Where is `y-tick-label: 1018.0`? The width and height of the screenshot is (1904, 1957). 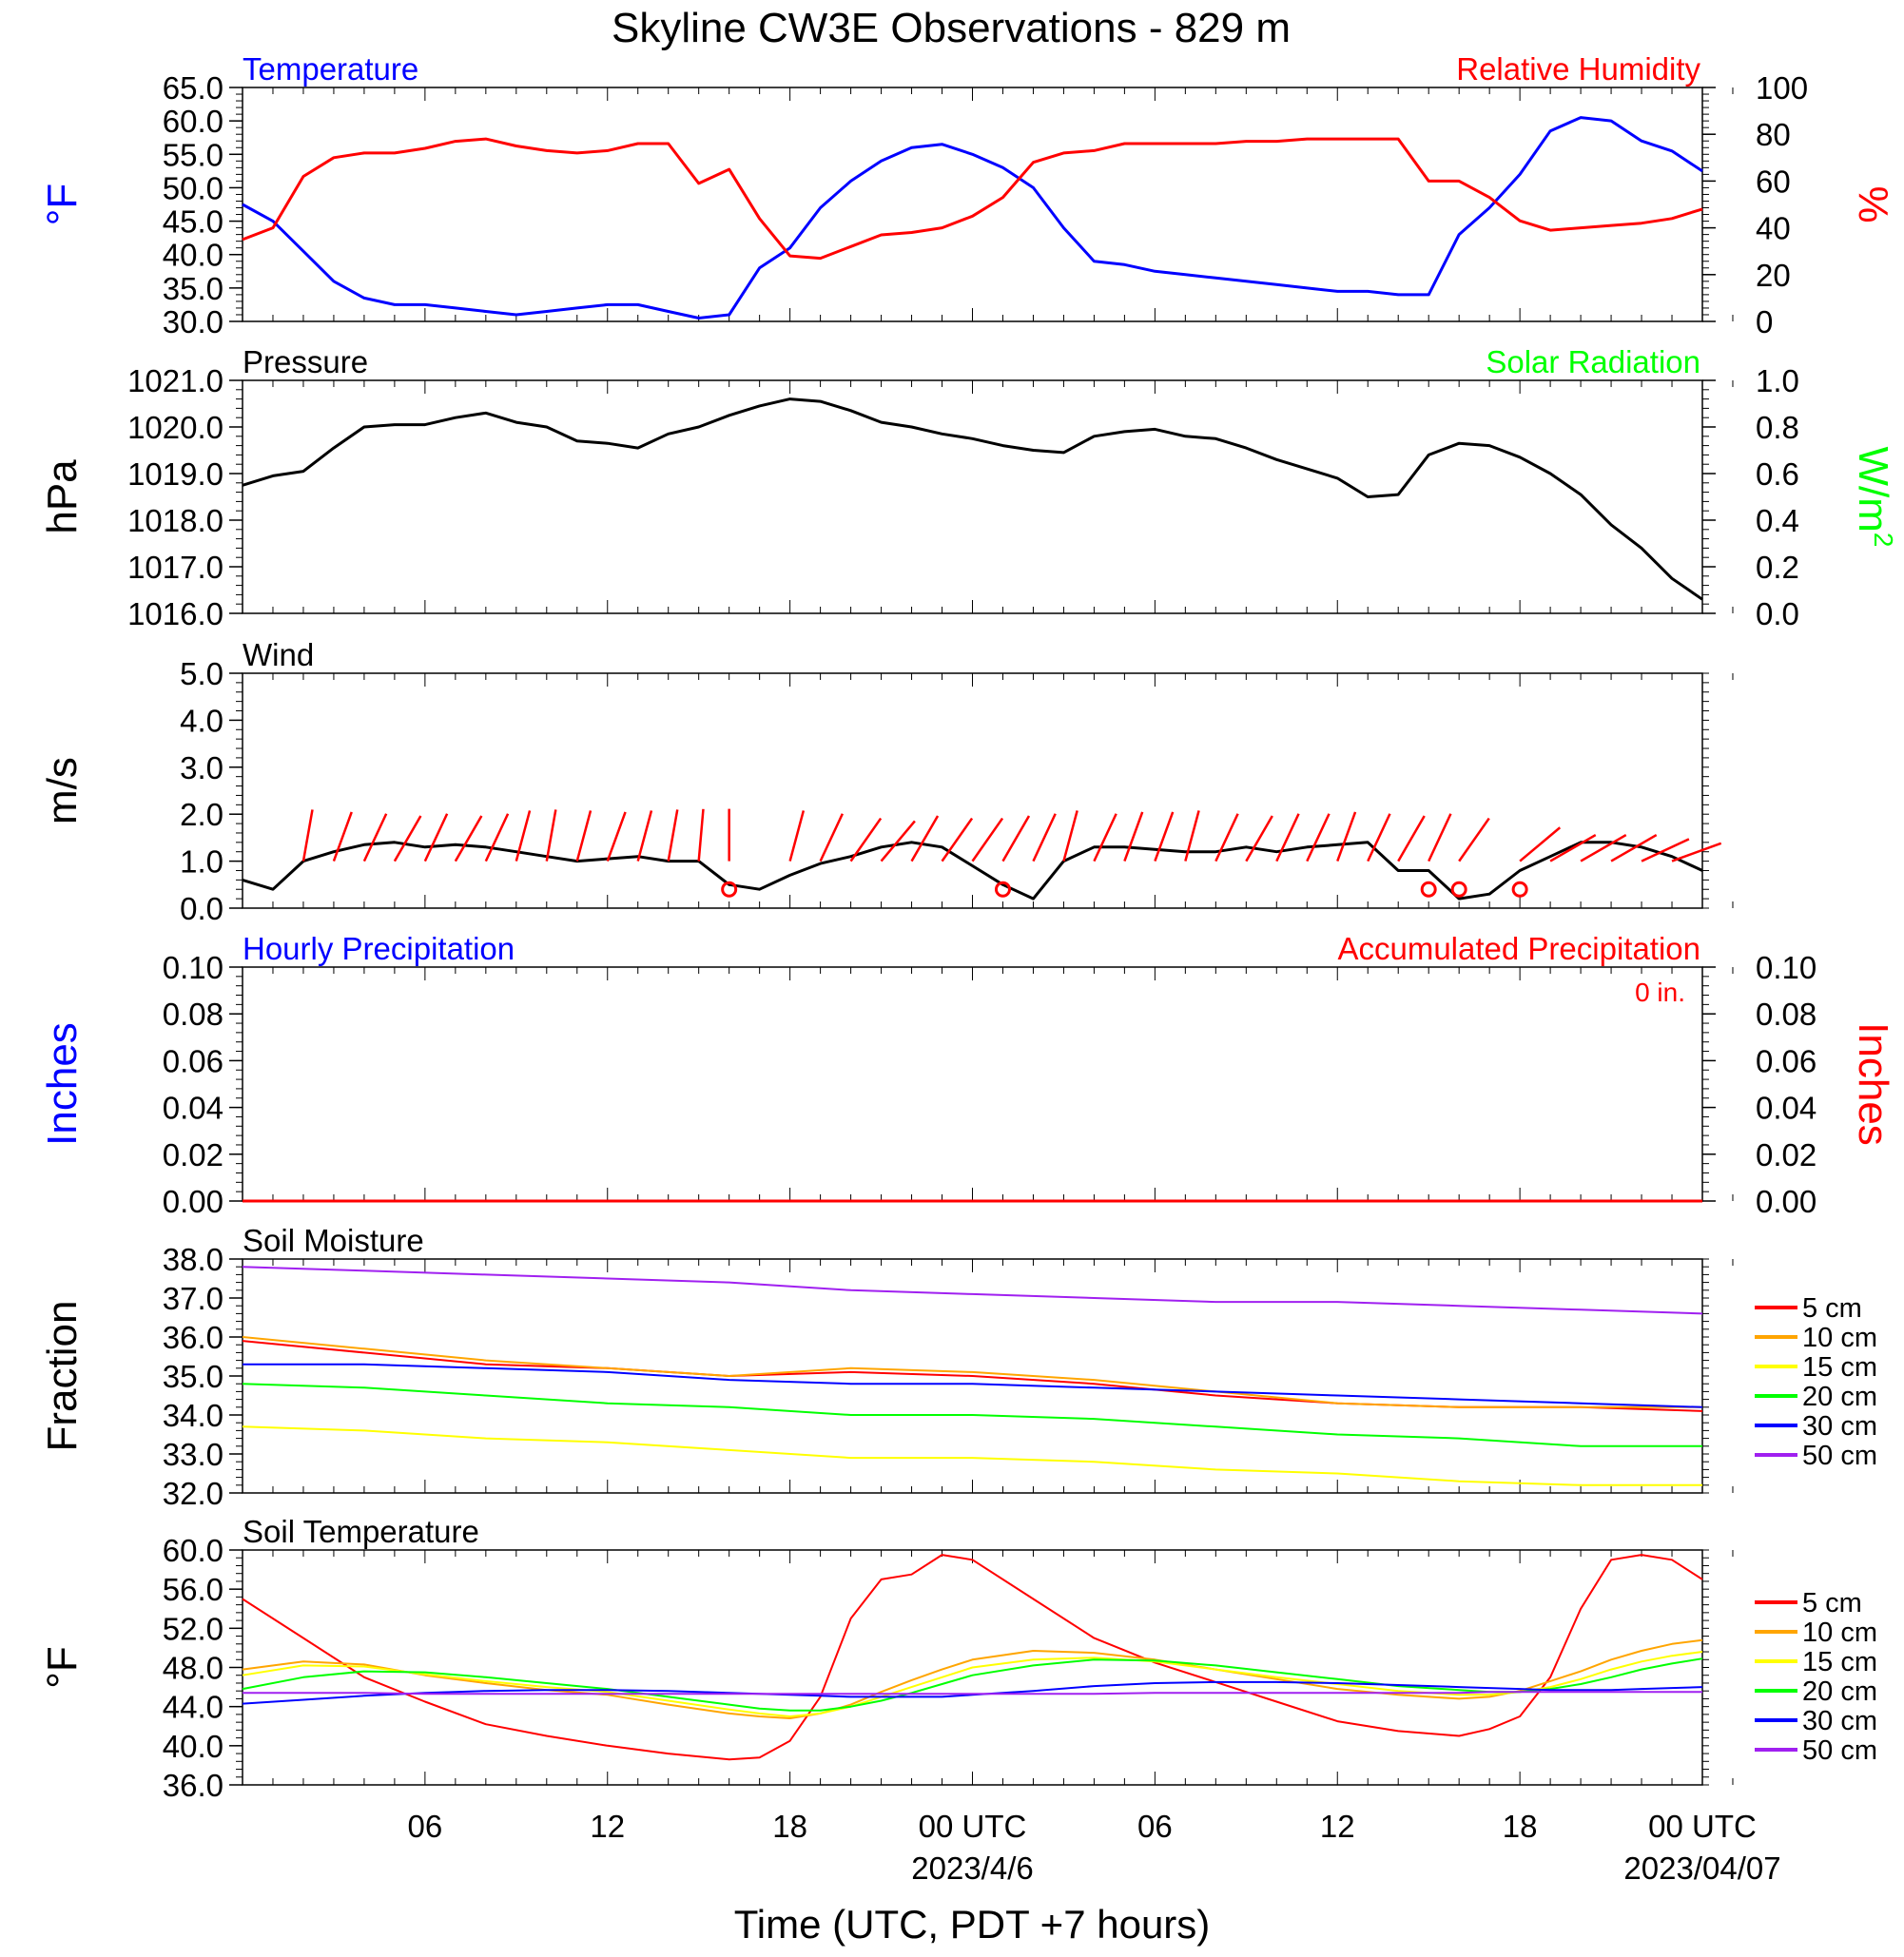
y-tick-label: 1018.0 is located at coordinates (175, 520).